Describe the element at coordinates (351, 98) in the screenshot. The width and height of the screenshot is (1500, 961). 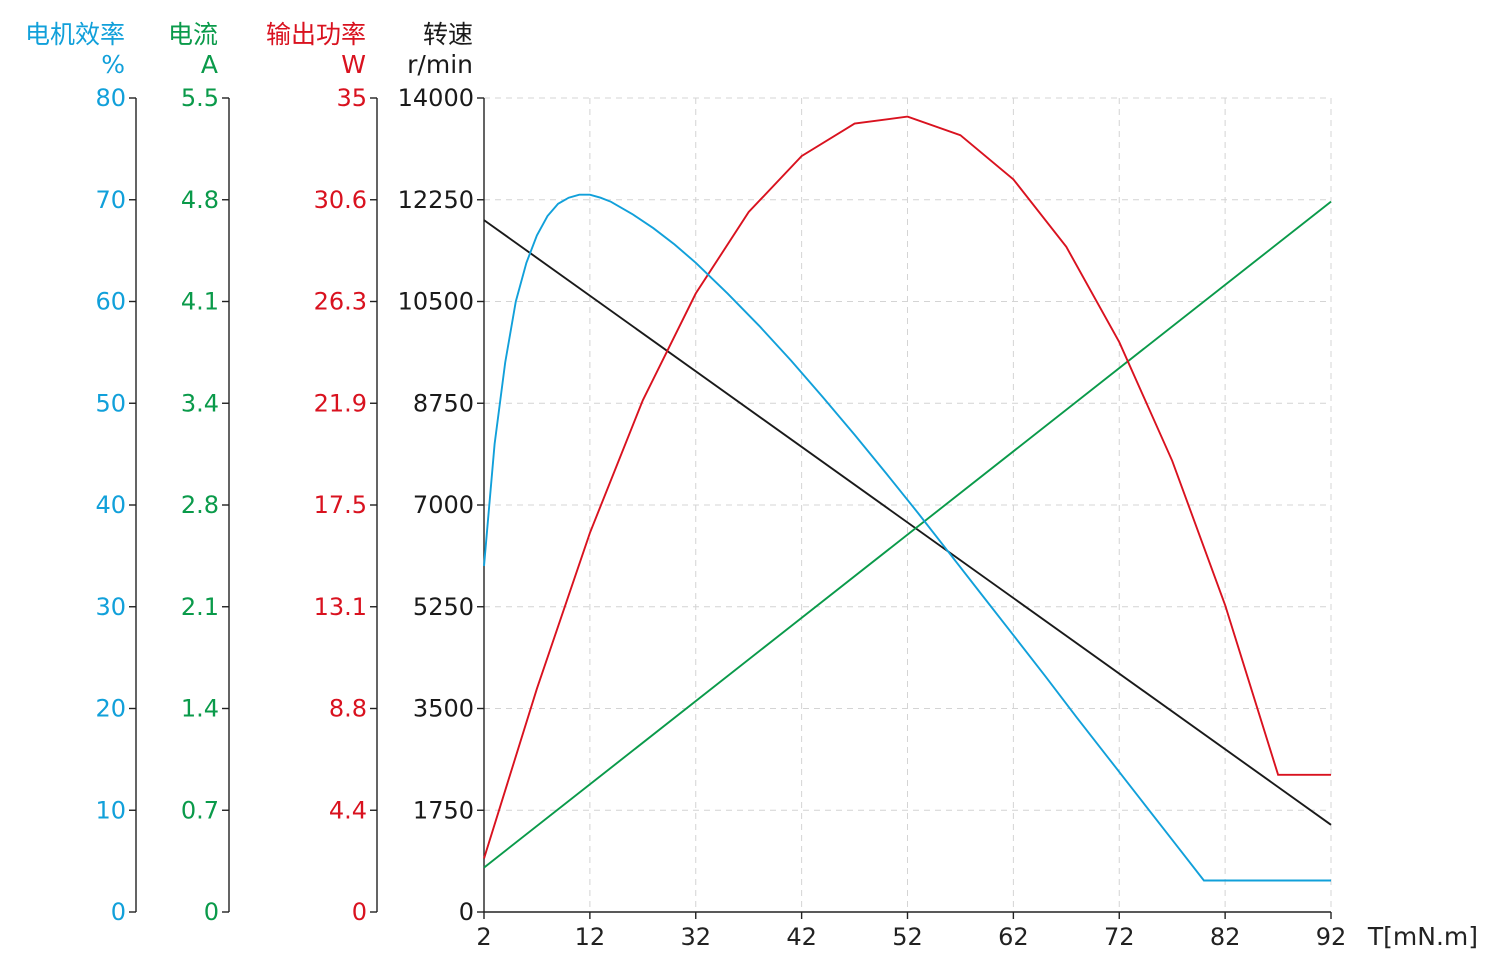
I see `power-tick-label: 35` at that location.